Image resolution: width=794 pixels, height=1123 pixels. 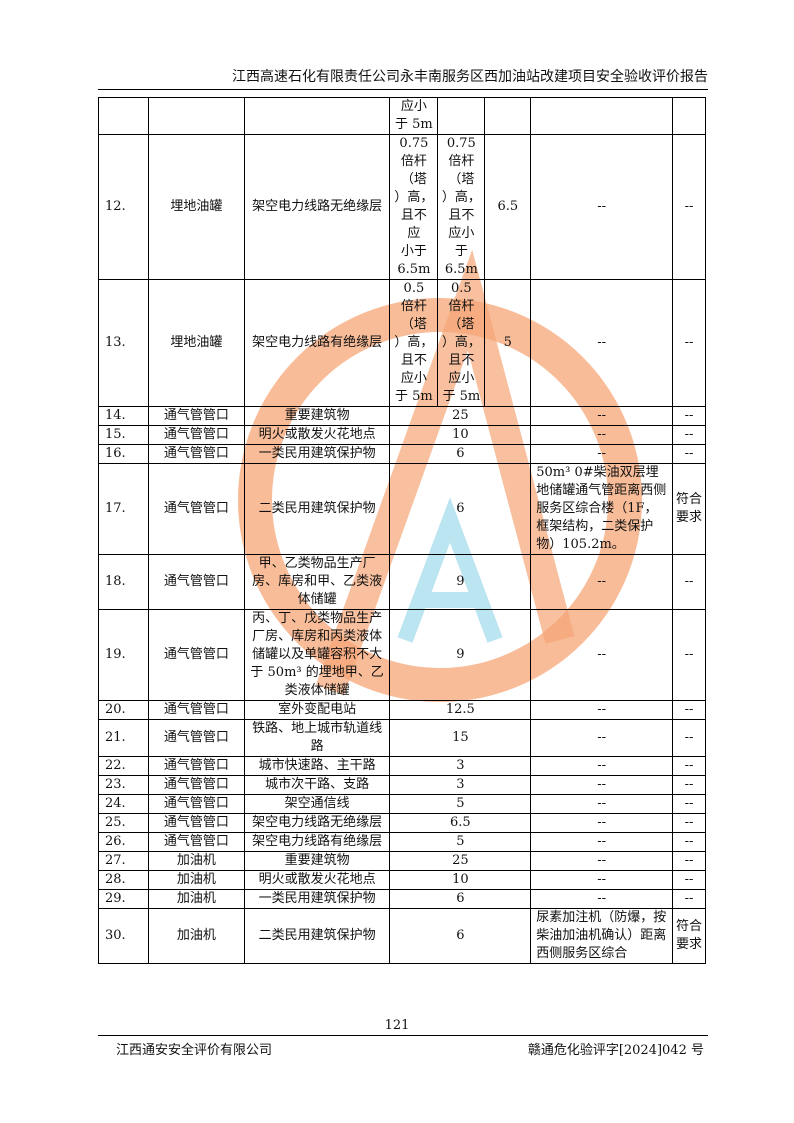 I want to click on table-row: 22. 通气管管口 城市快速路、主干路 3 -- --, so click(x=402, y=766).